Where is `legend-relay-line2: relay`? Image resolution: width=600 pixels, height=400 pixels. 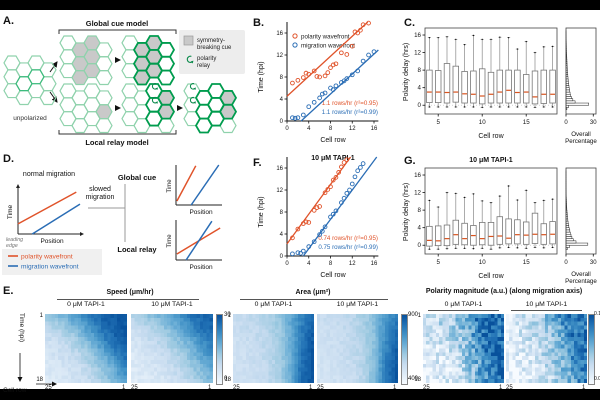 legend-relay-line2: relay is located at coordinates (203, 66).